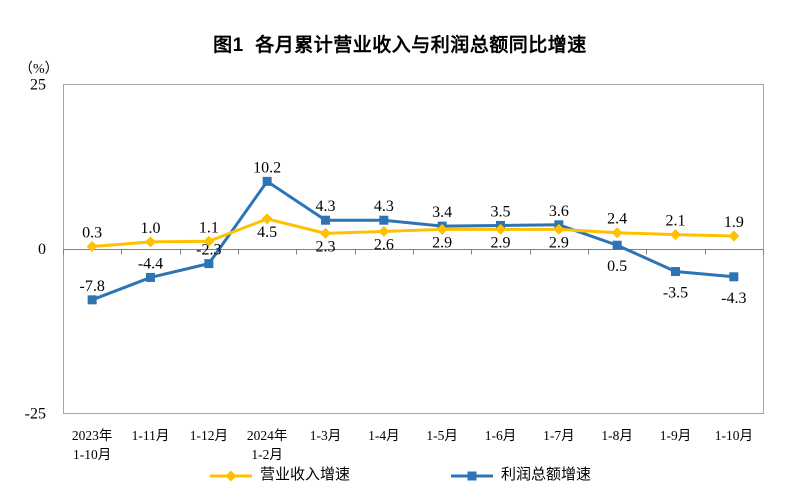 The height and width of the screenshot is (504, 800). I want to click on x-axis-label: 1-4月, so click(384, 435).